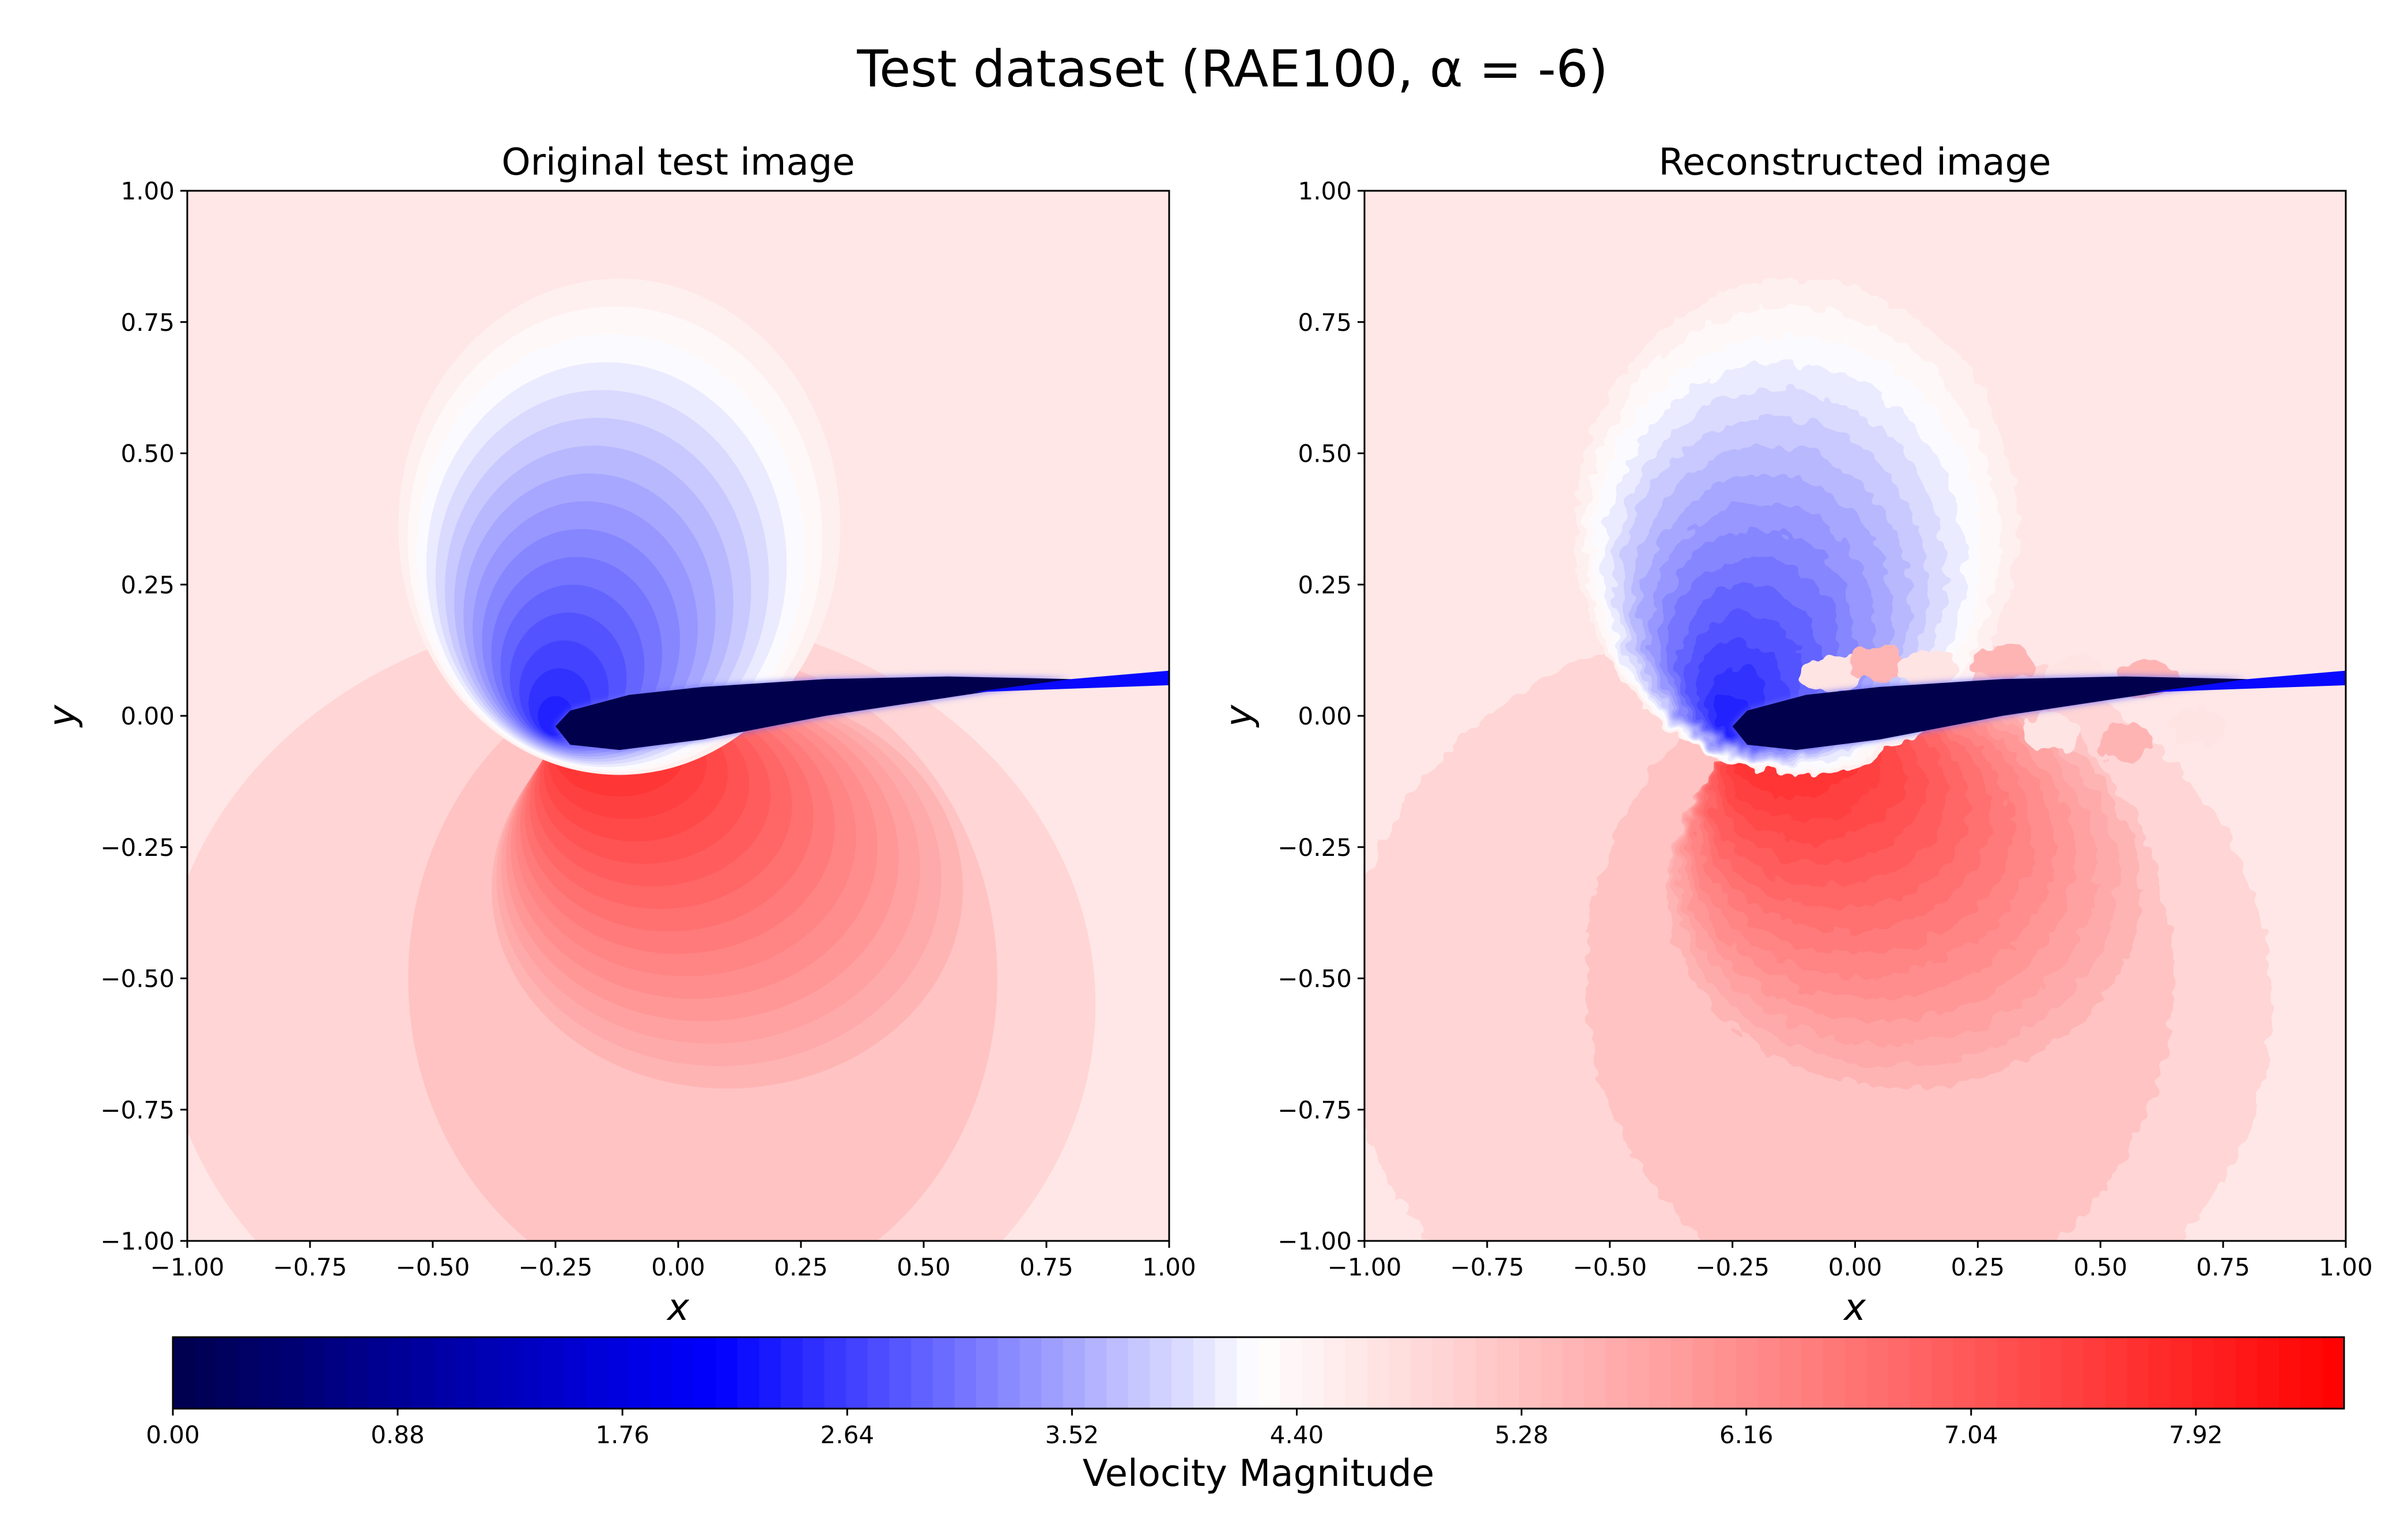 Image resolution: width=2408 pixels, height=1536 pixels. What do you see at coordinates (801, 1267) in the screenshot?
I see `x-tick-label: 0.25` at bounding box center [801, 1267].